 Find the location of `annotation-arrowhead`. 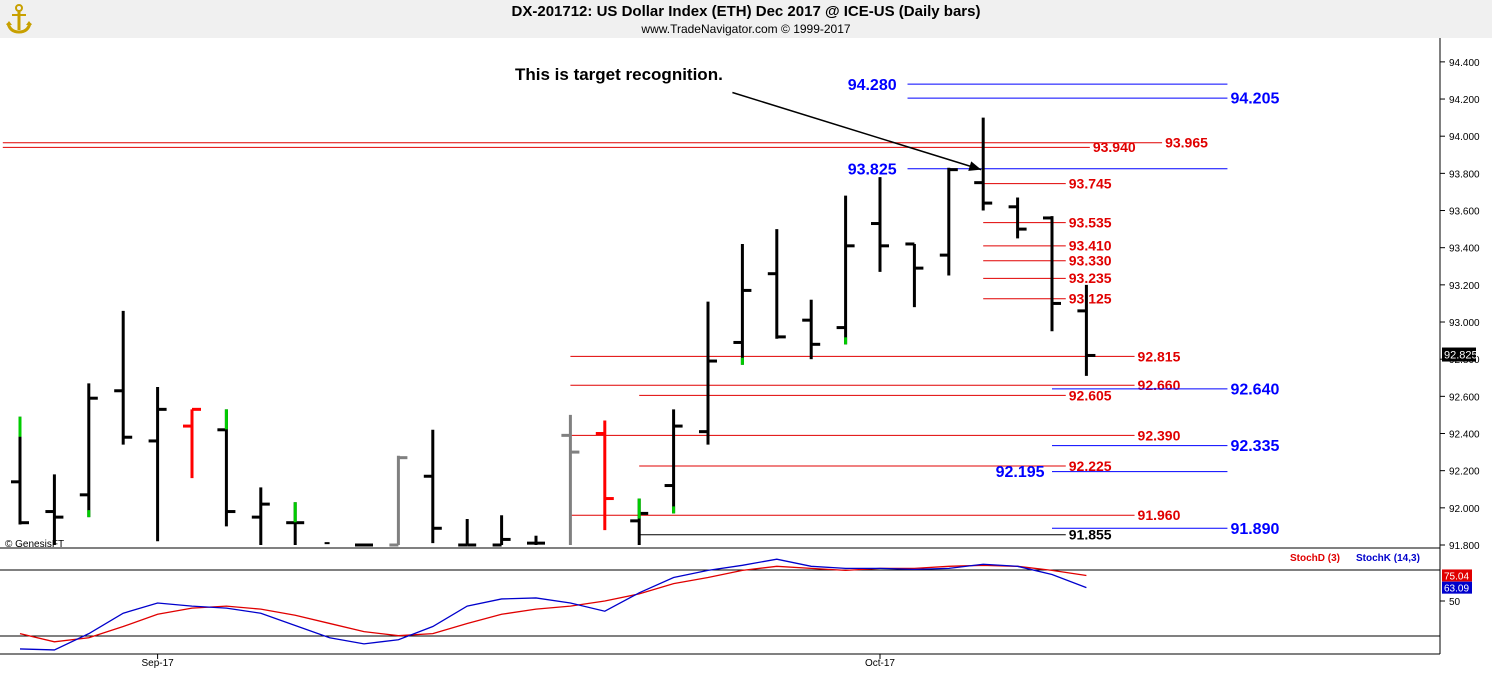

annotation-arrowhead is located at coordinates (975, 166).